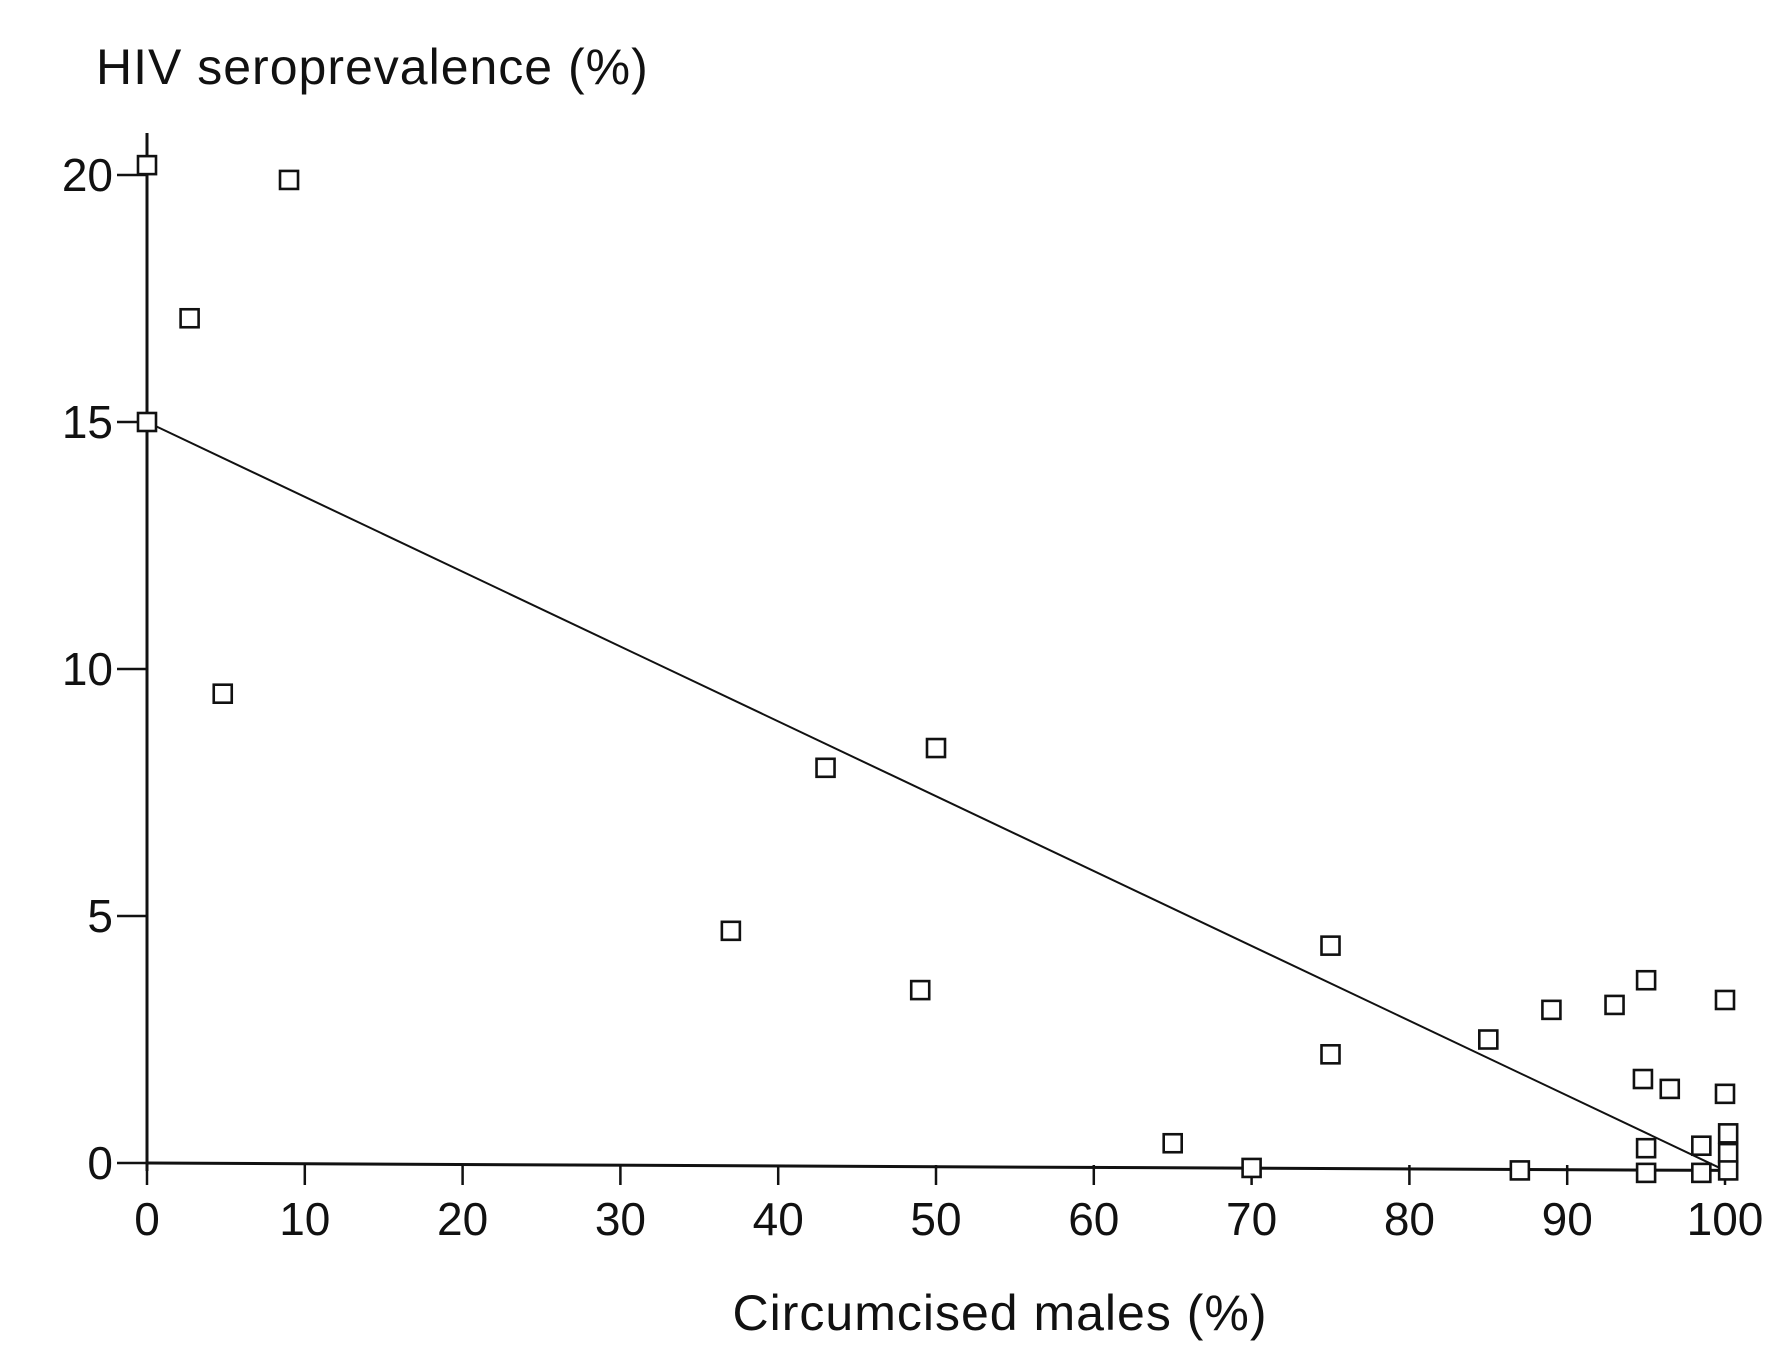 This screenshot has height=1358, width=1770. What do you see at coordinates (620, 1219) in the screenshot?
I see `x-tick-label: 30` at bounding box center [620, 1219].